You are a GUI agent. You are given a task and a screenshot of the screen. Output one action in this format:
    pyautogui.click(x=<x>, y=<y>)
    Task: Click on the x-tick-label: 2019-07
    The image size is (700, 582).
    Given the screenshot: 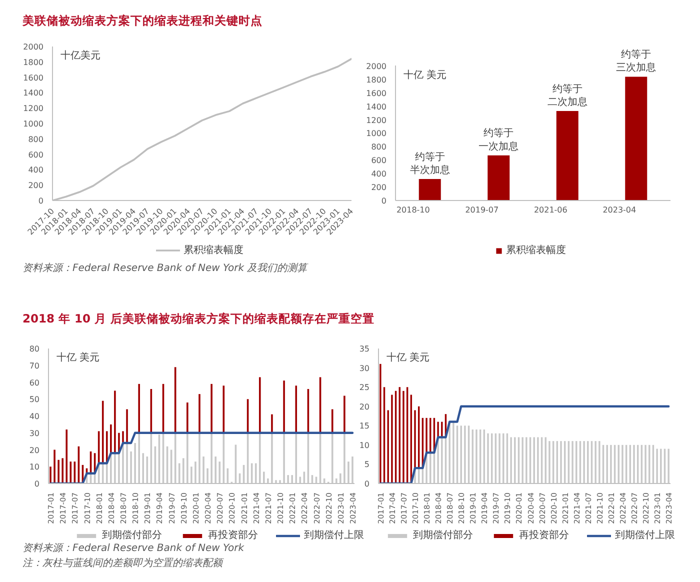 What is the action you would take?
    pyautogui.click(x=482, y=210)
    